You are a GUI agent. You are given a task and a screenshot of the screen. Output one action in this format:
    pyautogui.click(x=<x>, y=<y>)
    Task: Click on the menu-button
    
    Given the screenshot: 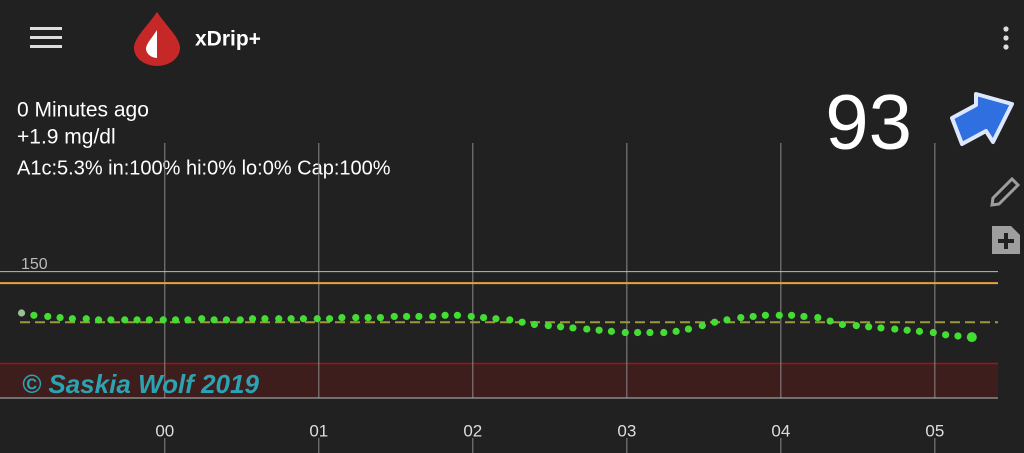 What is the action you would take?
    pyautogui.click(x=46, y=37)
    